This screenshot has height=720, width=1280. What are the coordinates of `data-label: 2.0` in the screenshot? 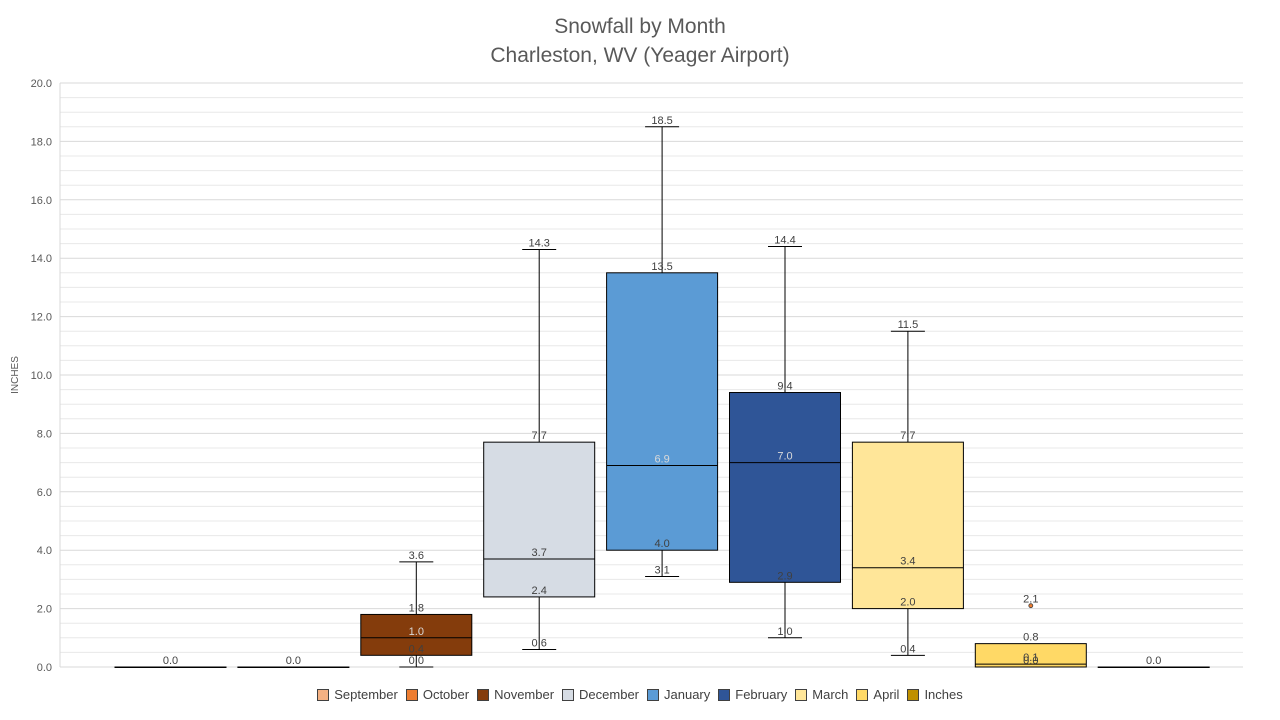 It's located at (907, 603).